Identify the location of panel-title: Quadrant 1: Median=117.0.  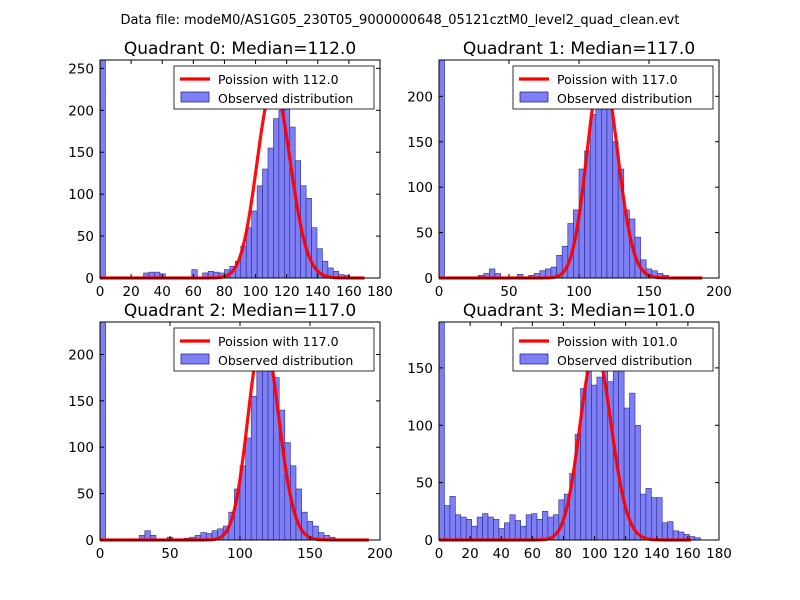
(579, 49).